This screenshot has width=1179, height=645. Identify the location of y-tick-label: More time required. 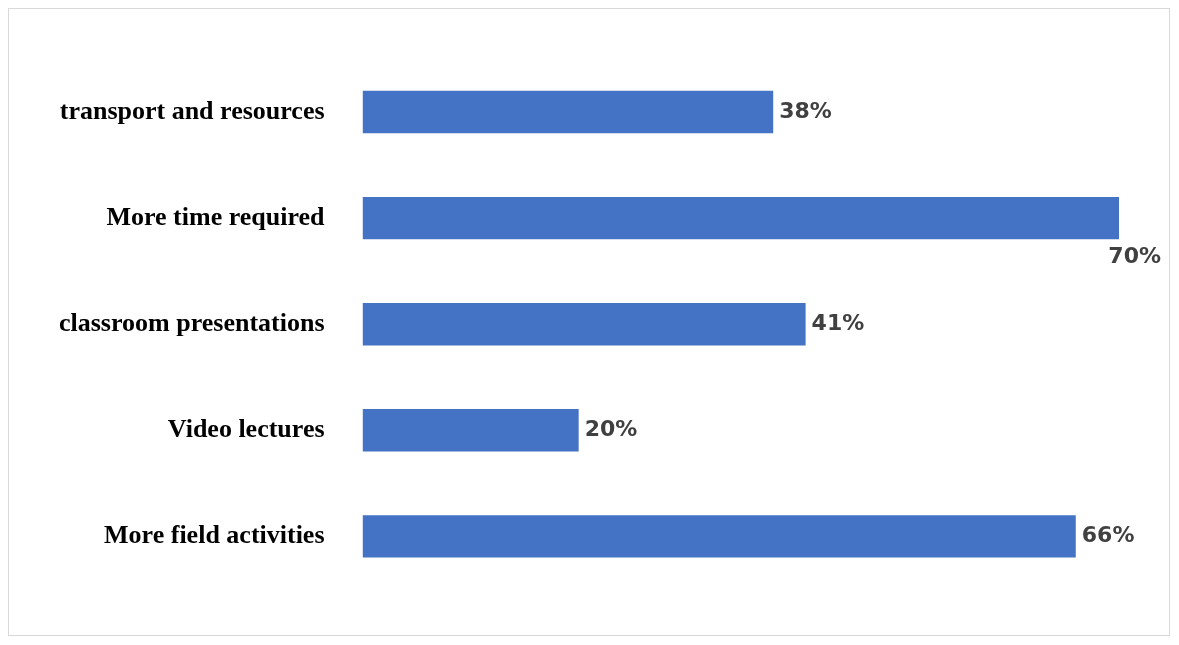
(216, 216).